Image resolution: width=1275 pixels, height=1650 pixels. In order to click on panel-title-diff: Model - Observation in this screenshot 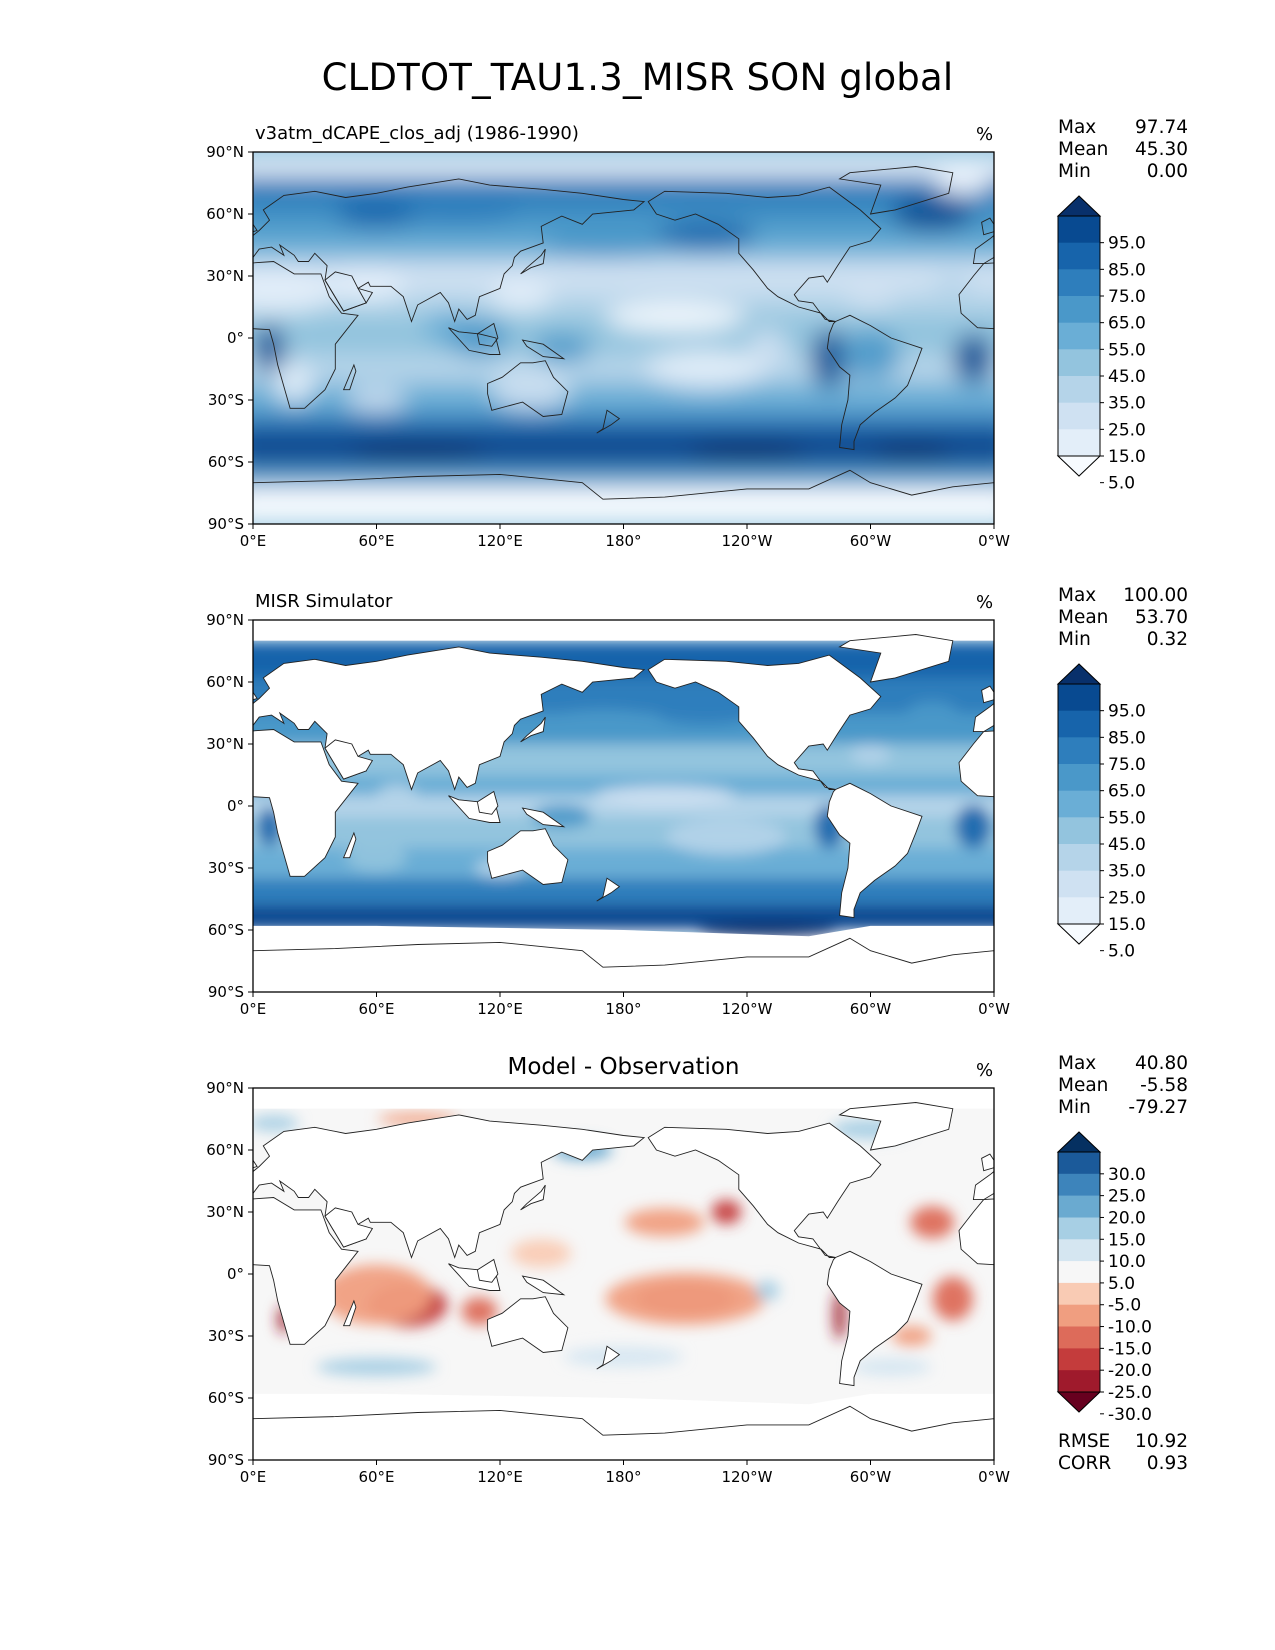, I will do `click(623, 1067)`.